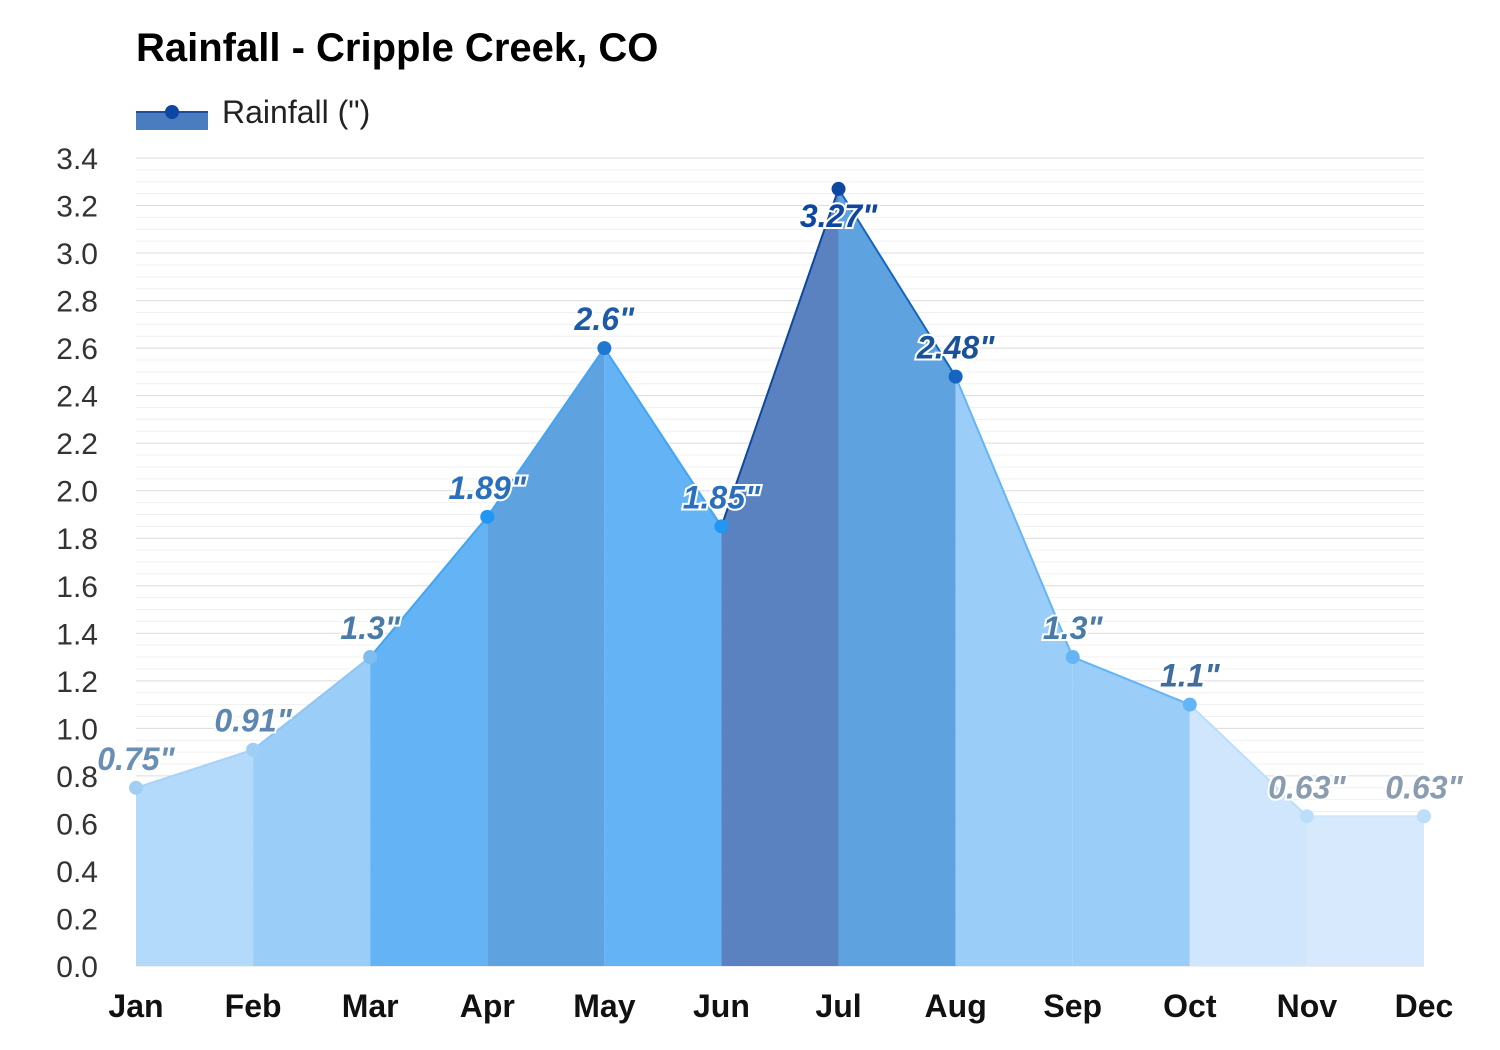 This screenshot has width=1500, height=1050. I want to click on x-tick-label-oct: Oct, so click(1190, 1006).